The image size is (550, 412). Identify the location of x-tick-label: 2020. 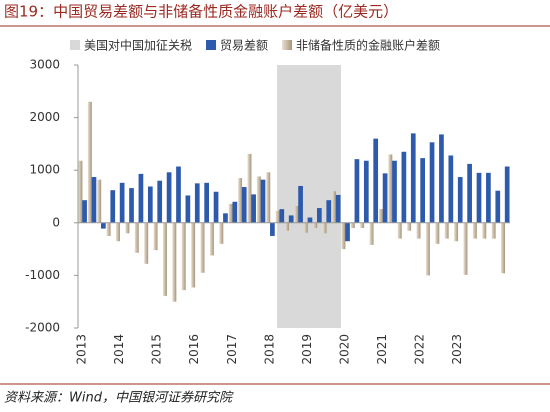
(344, 349).